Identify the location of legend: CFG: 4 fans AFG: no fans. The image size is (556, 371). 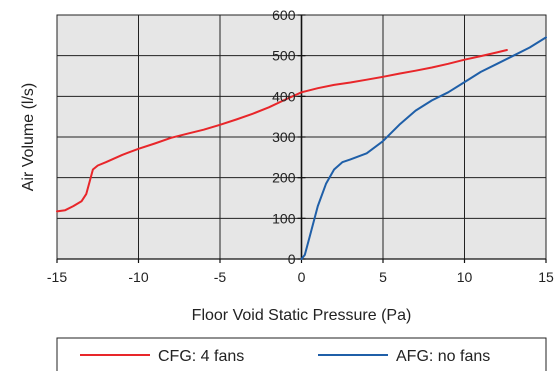
(301, 354).